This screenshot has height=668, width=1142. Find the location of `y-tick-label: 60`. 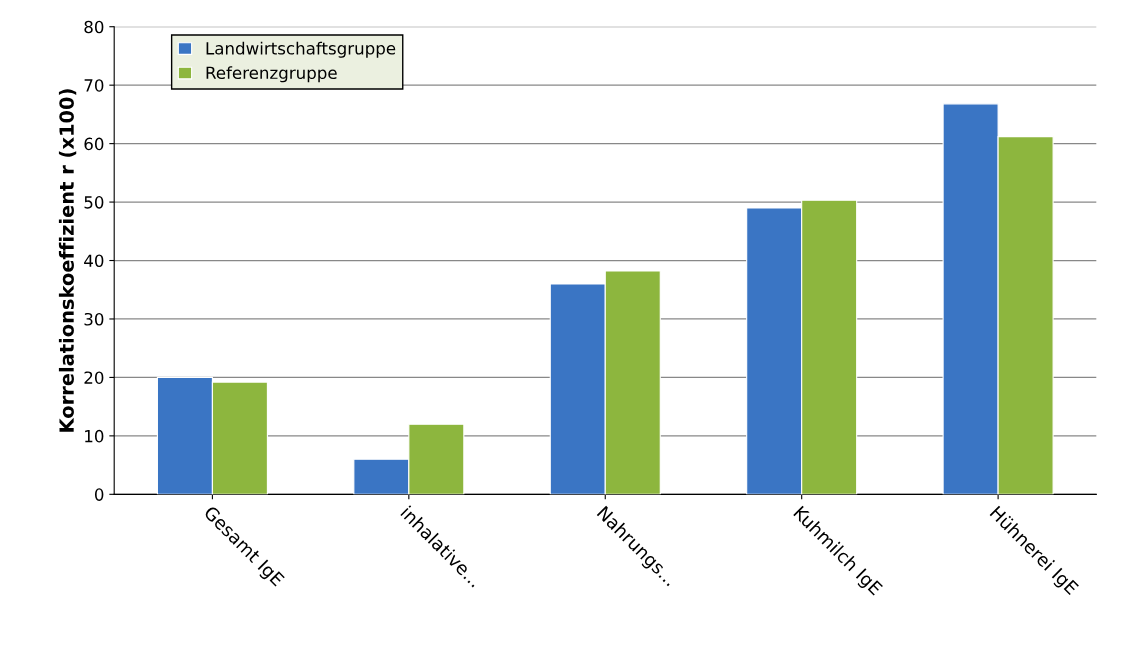

y-tick-label: 60 is located at coordinates (94, 144).